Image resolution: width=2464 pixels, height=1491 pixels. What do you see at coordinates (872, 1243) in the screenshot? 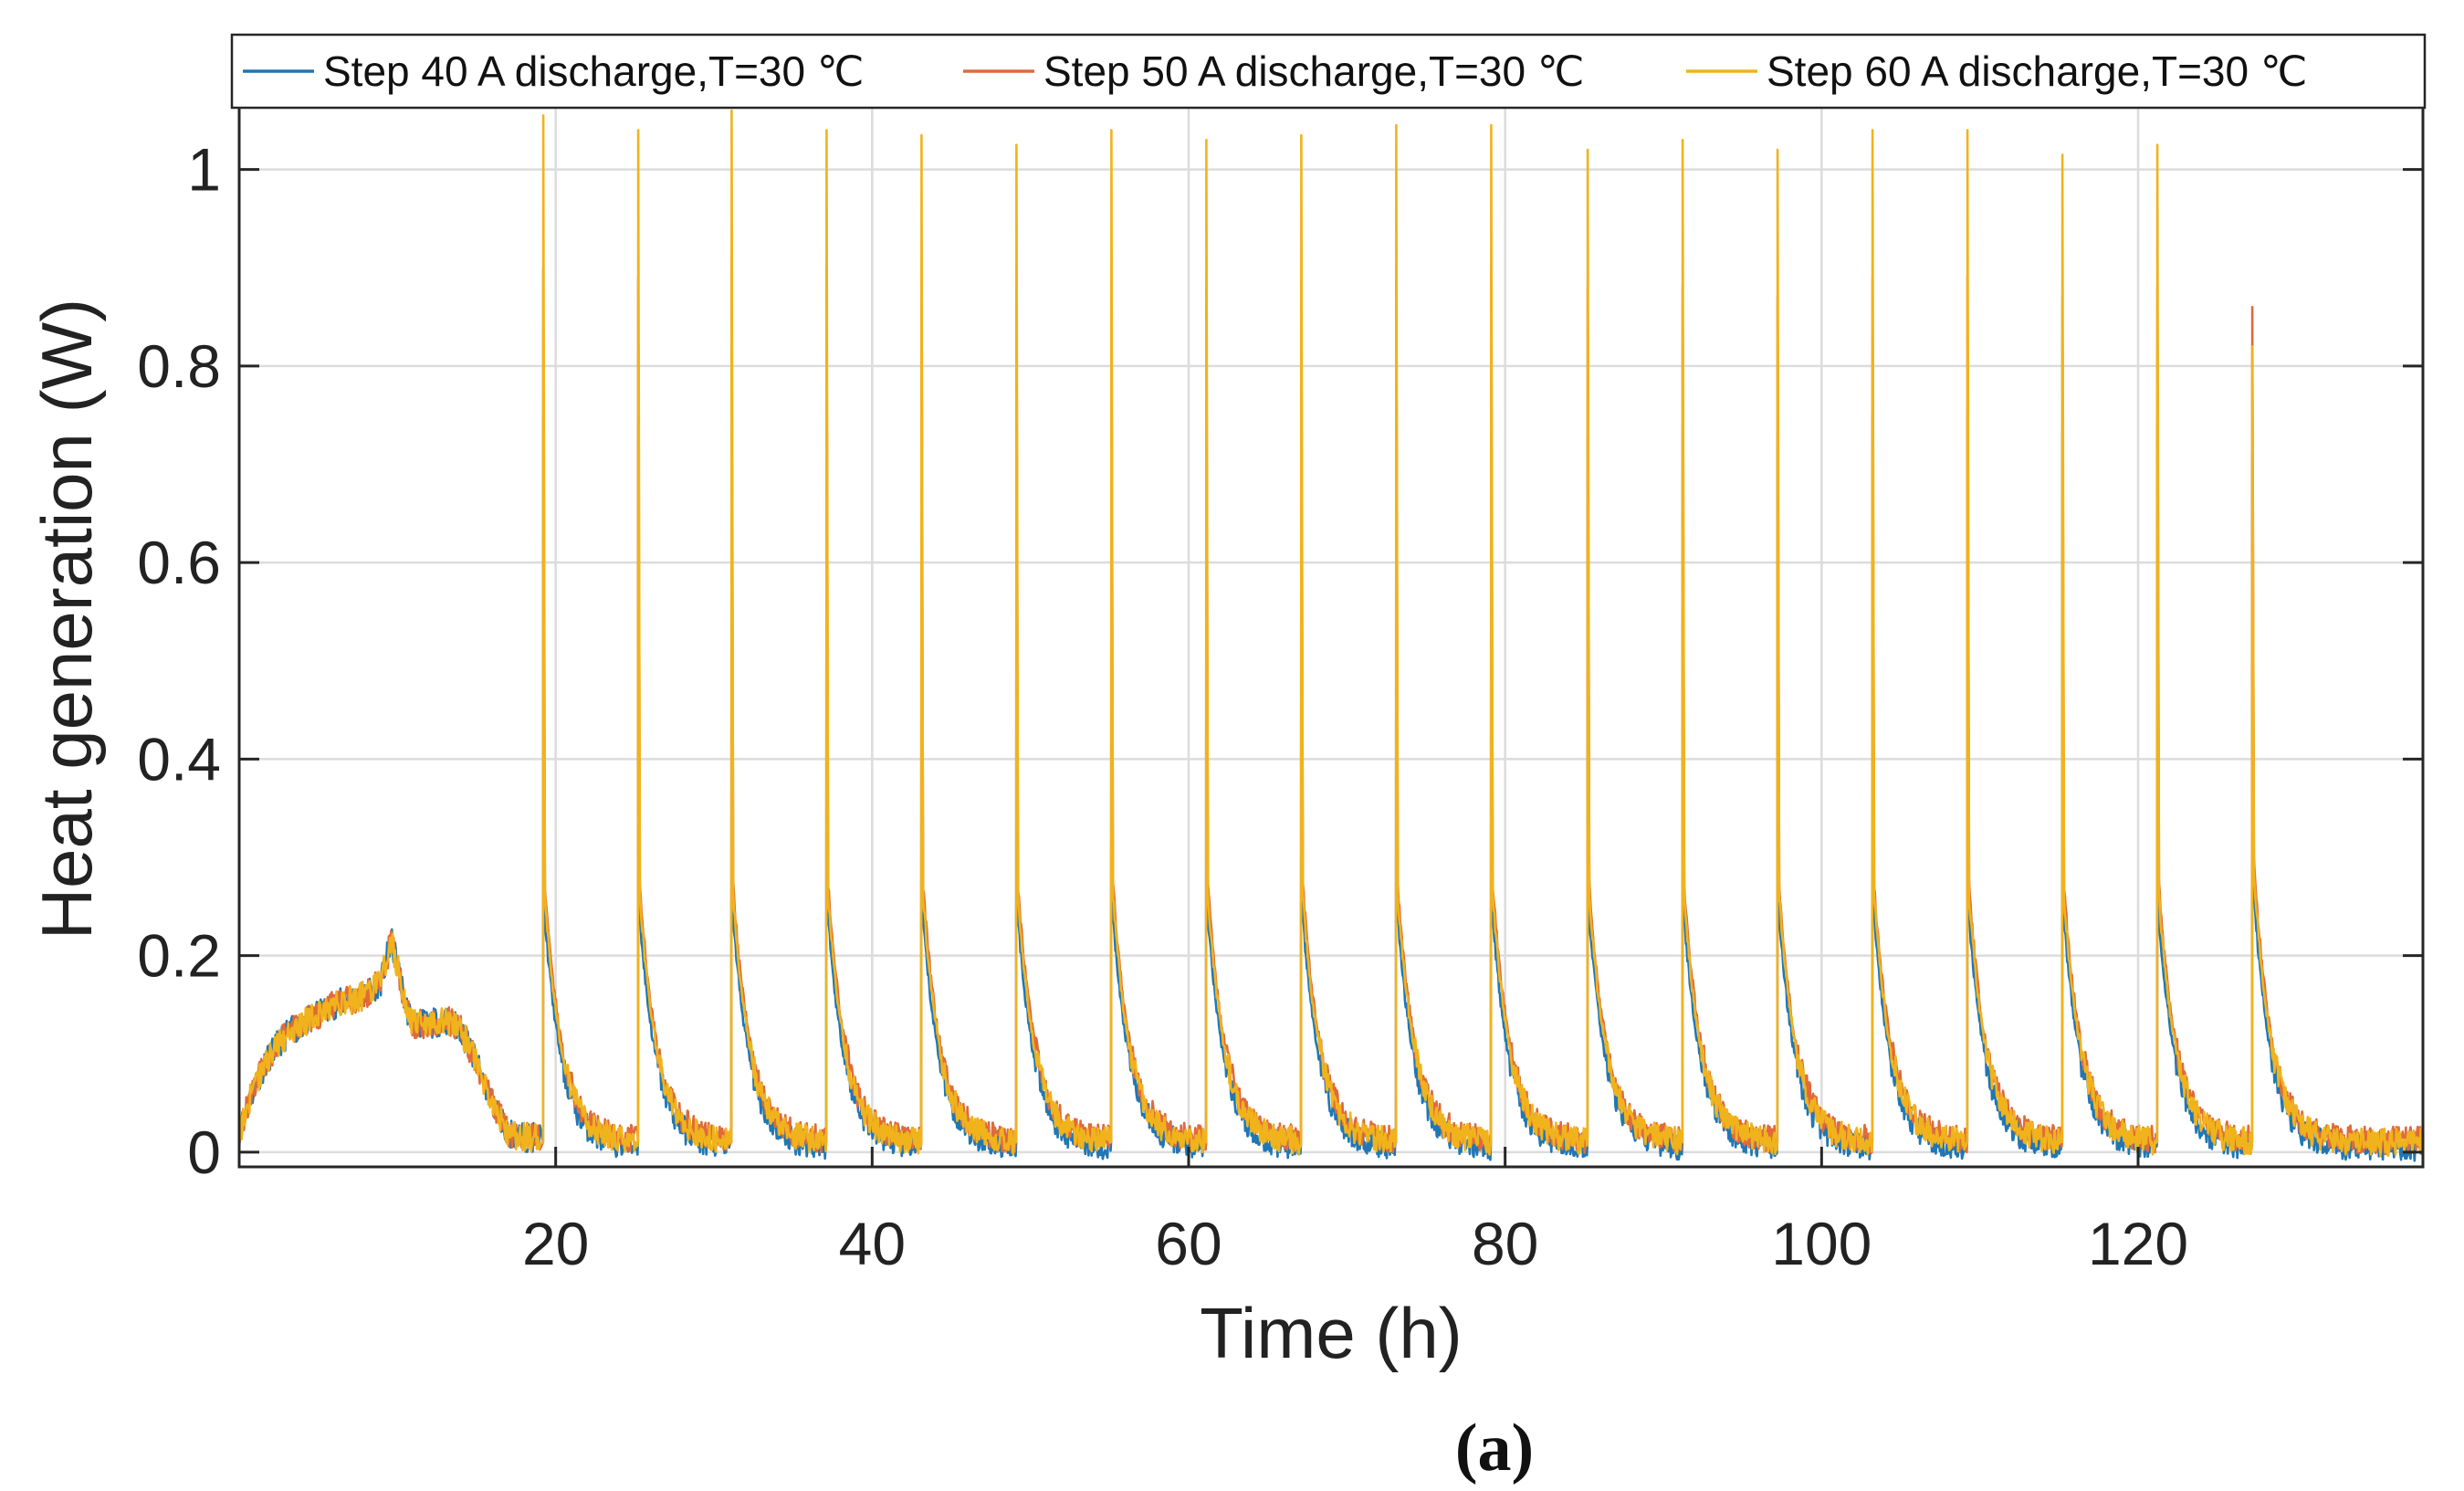
I see `x-tick-label: 40` at bounding box center [872, 1243].